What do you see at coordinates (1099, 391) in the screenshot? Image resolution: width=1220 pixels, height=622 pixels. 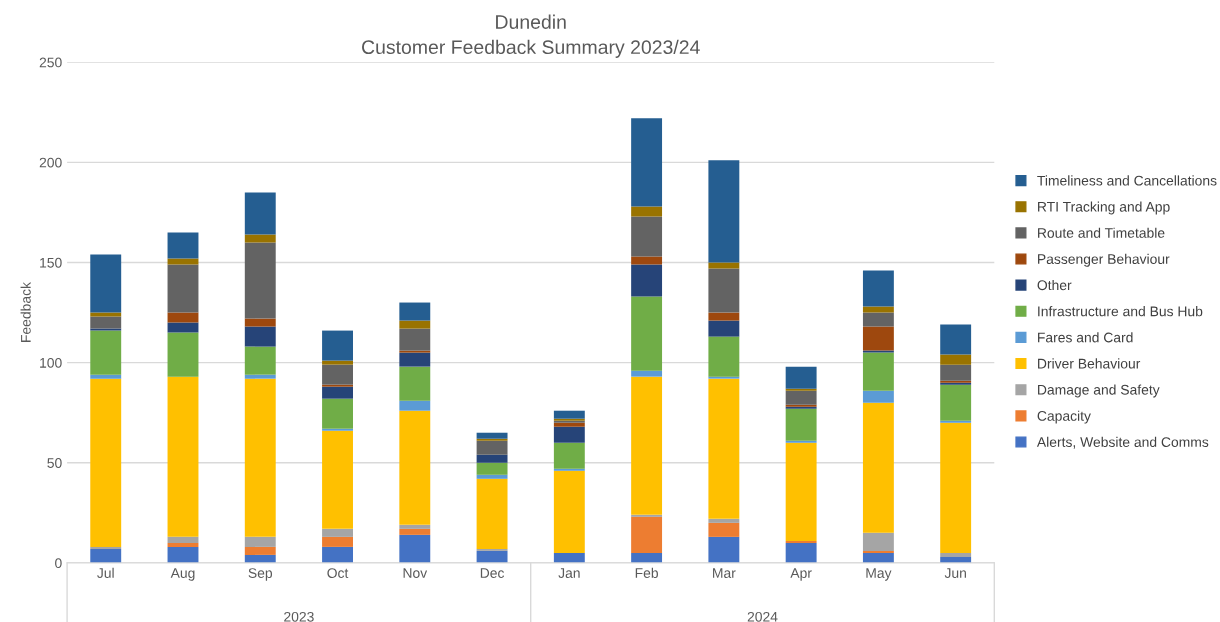 I see `legend-label: Damage and Safety` at bounding box center [1099, 391].